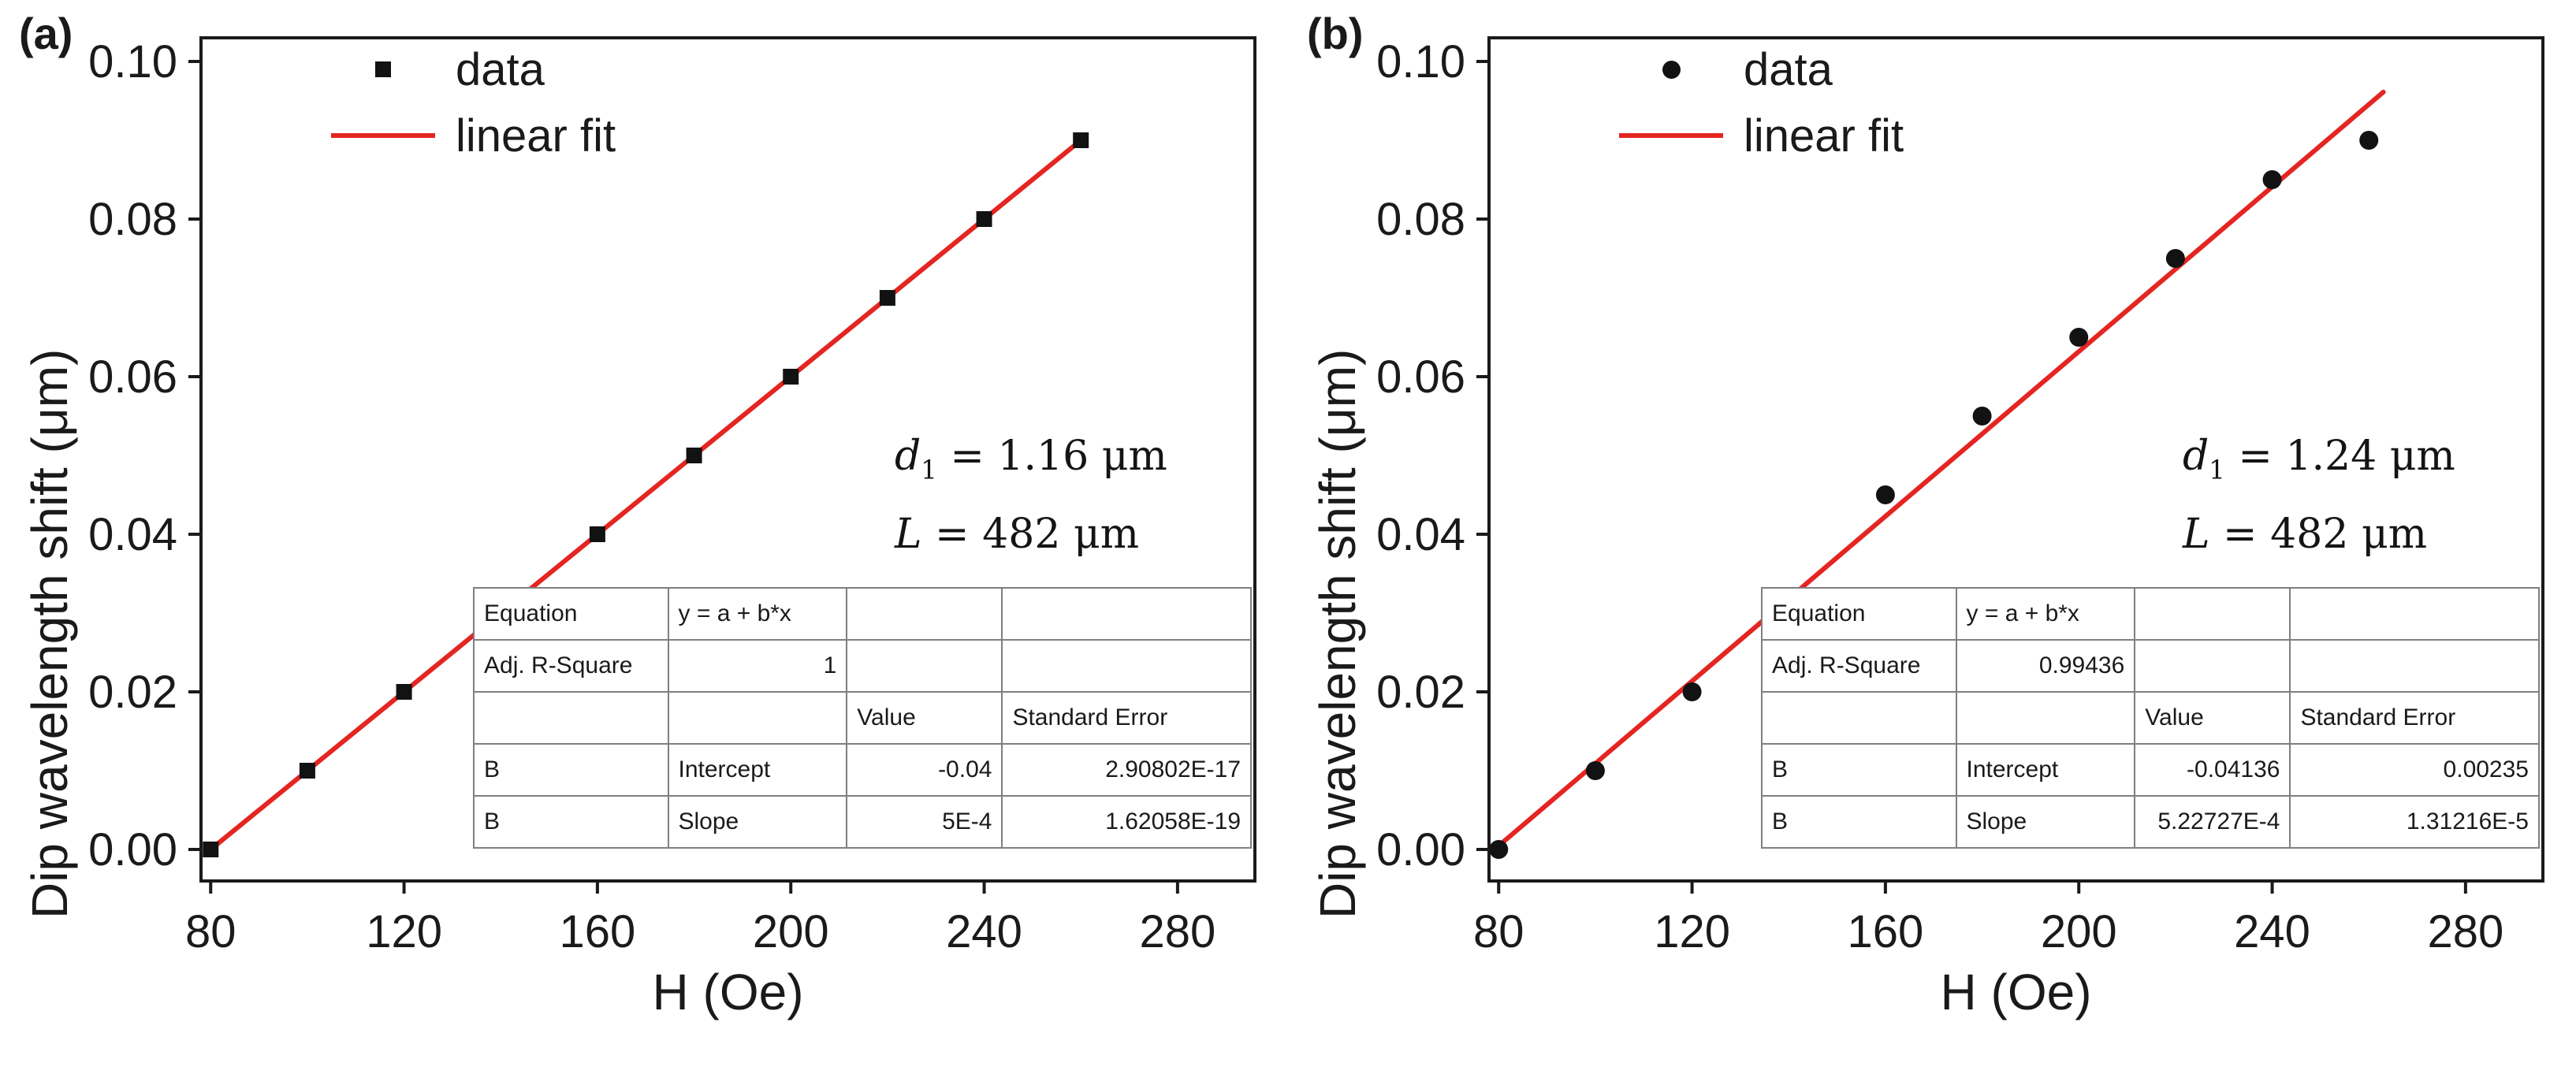  What do you see at coordinates (2319, 495) in the screenshot?
I see `fit-annotation: d1 = 1.24 μm L = 482 μm` at bounding box center [2319, 495].